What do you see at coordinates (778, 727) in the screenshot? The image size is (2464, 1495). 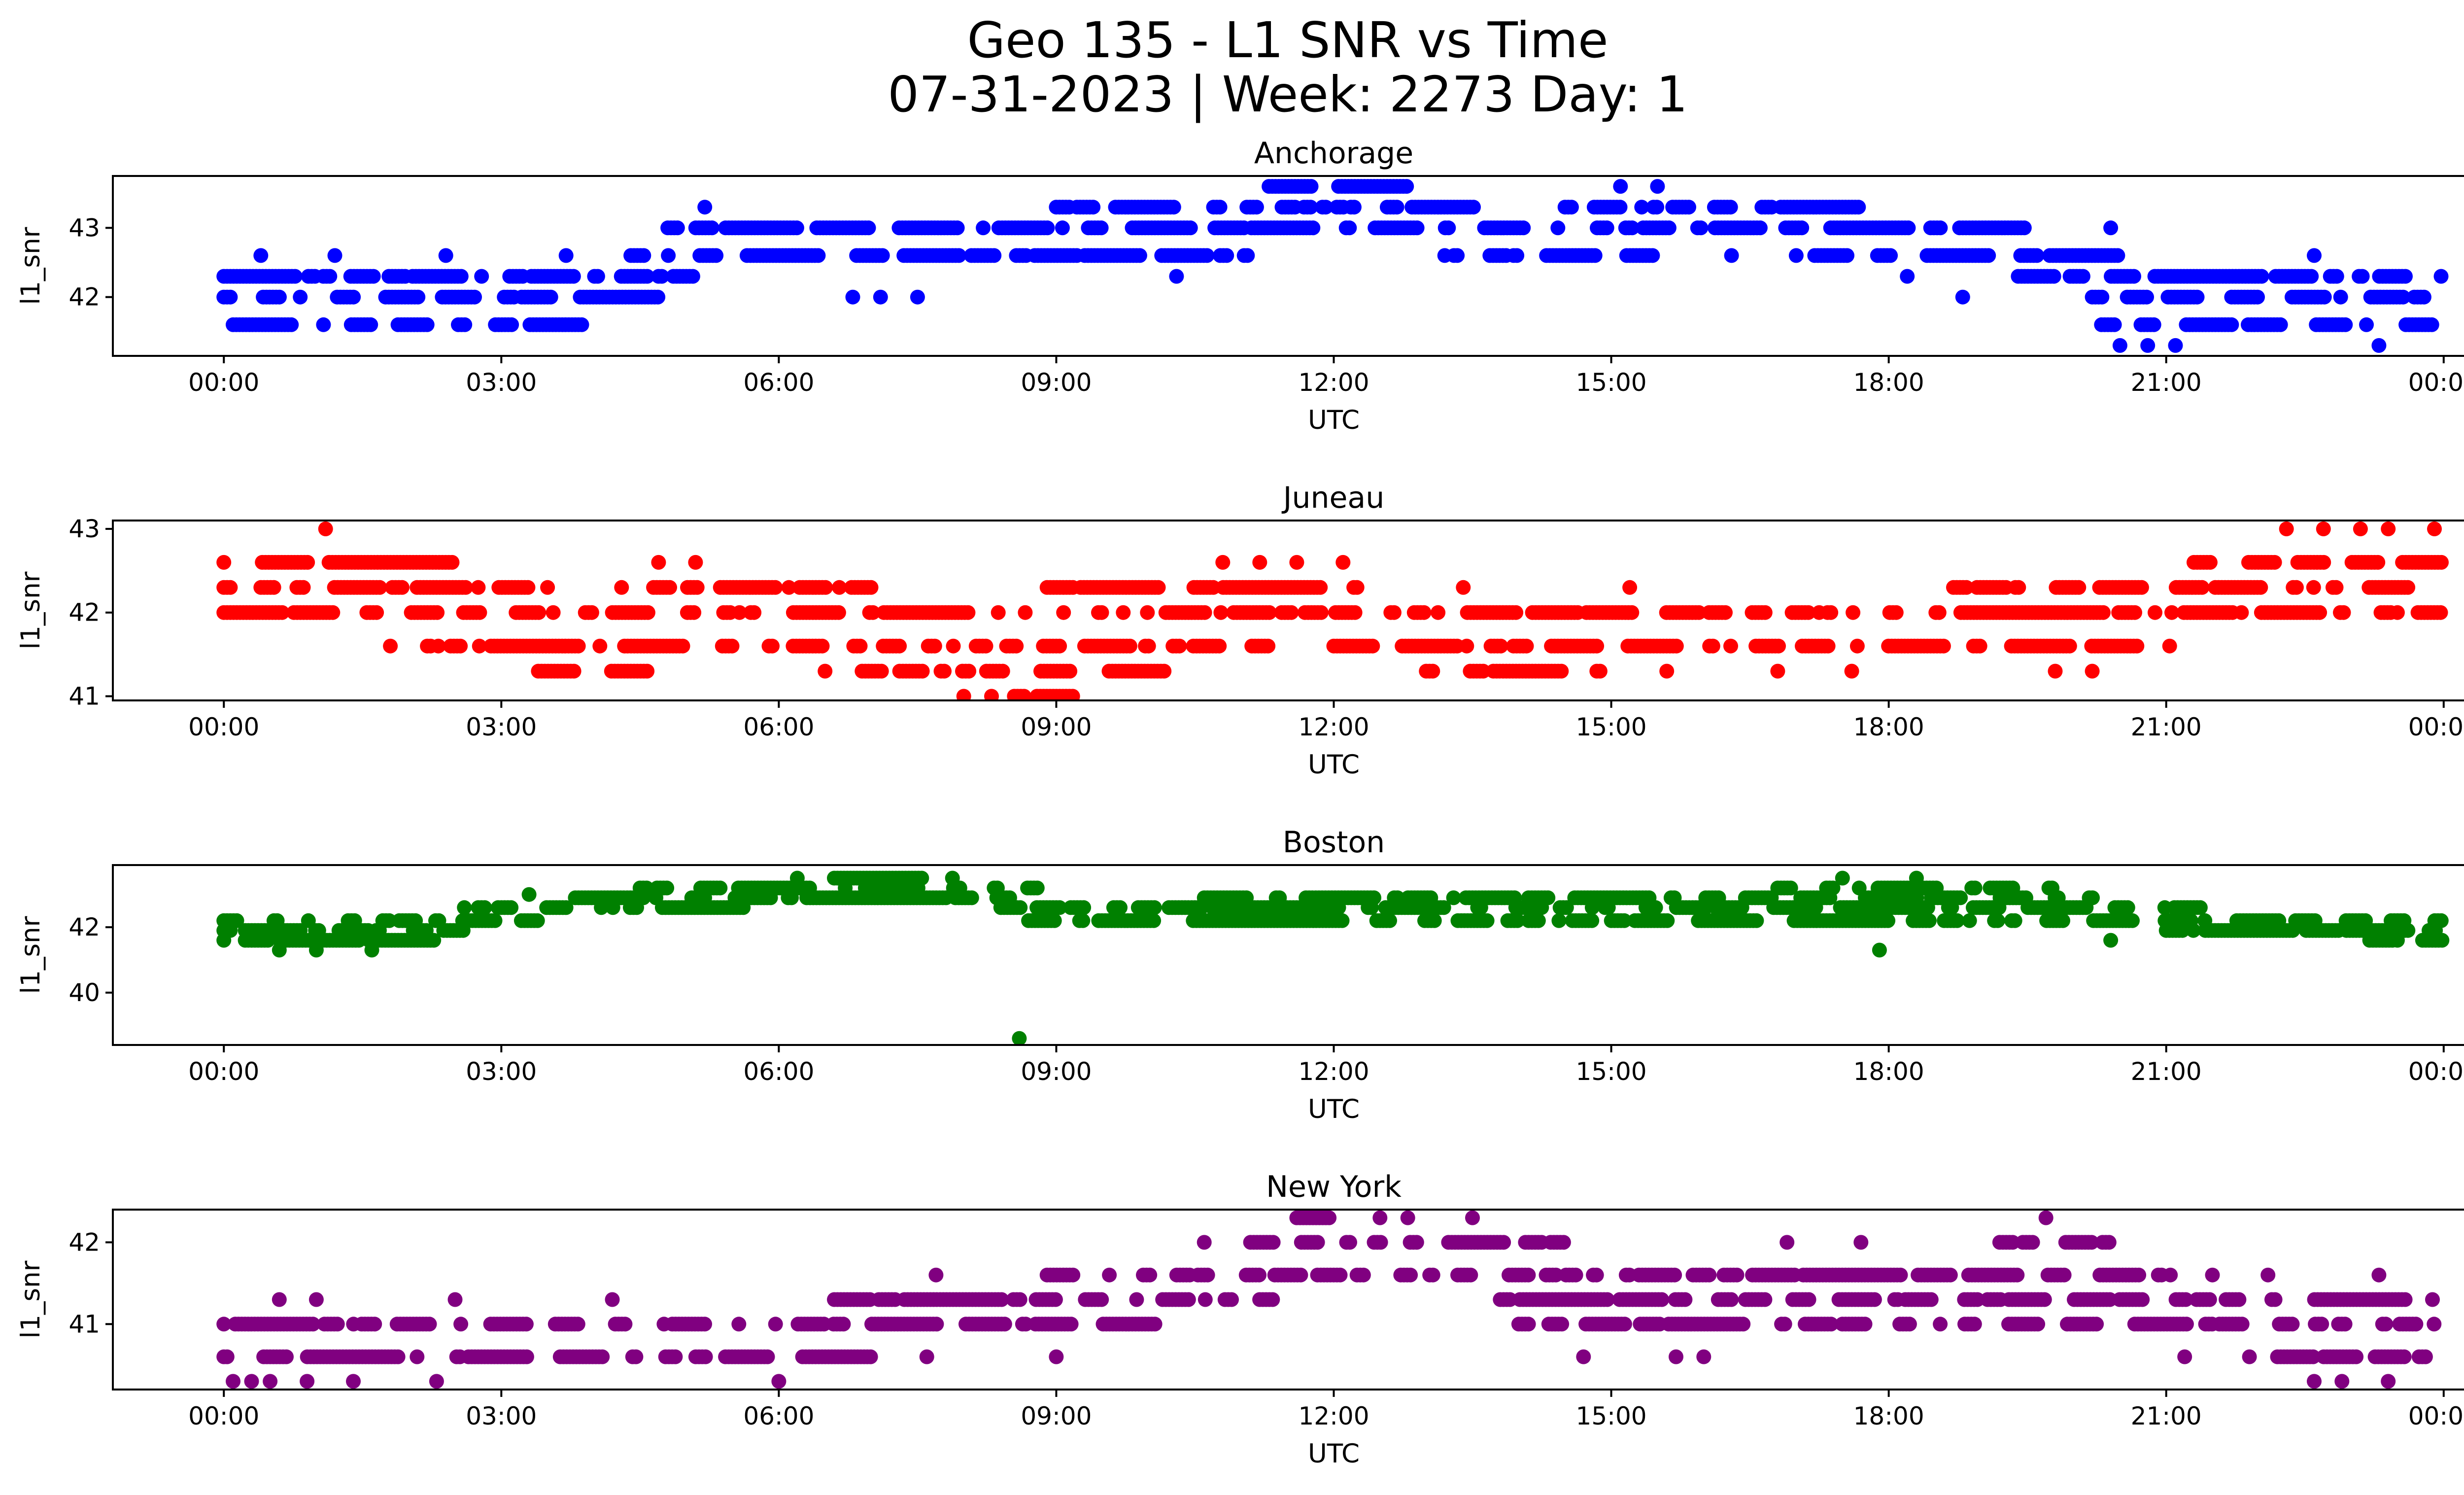 I see `x-tick-label: 06:00` at bounding box center [778, 727].